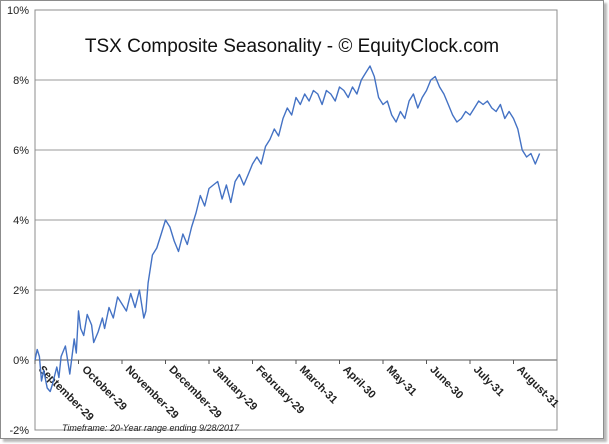  What do you see at coordinates (21, 221) in the screenshot?
I see `y-tick-label: 4%` at bounding box center [21, 221].